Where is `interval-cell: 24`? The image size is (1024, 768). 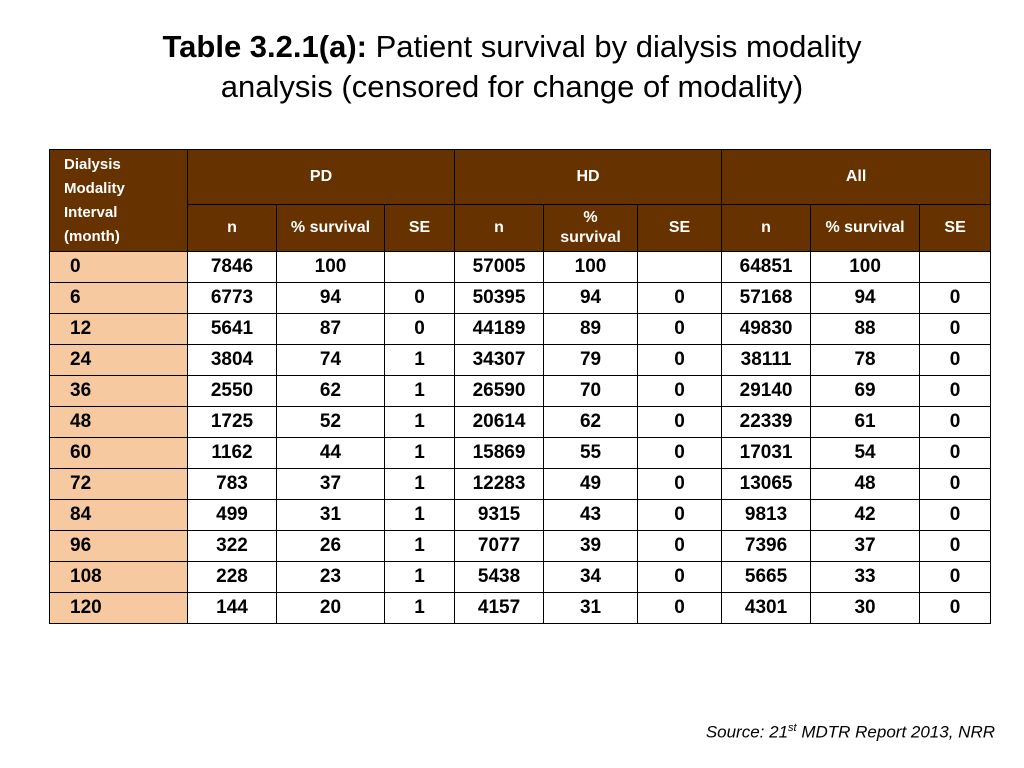
interval-cell: 24 is located at coordinates (118, 360).